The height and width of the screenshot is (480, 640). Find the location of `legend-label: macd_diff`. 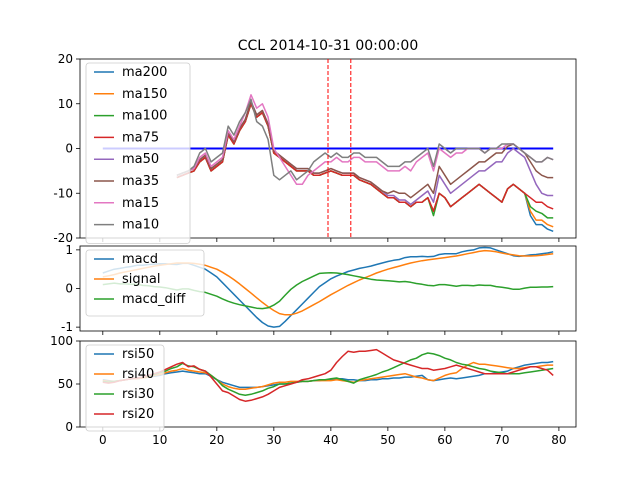

legend-label: macd_diff is located at coordinates (154, 299).